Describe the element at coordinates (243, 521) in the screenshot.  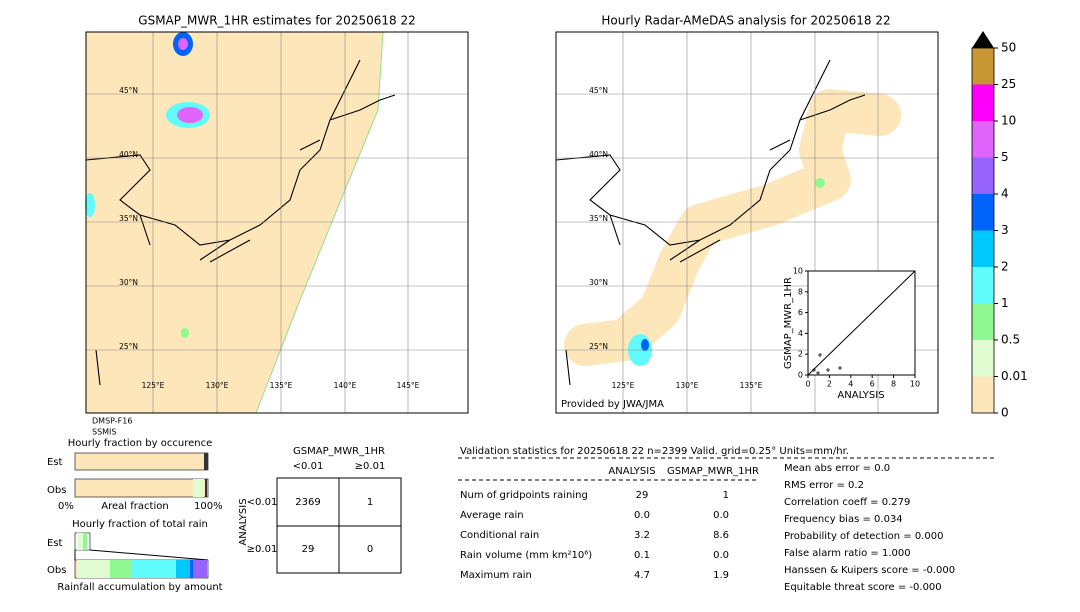
I see `contingency-ylabel: ANALYSIS` at that location.